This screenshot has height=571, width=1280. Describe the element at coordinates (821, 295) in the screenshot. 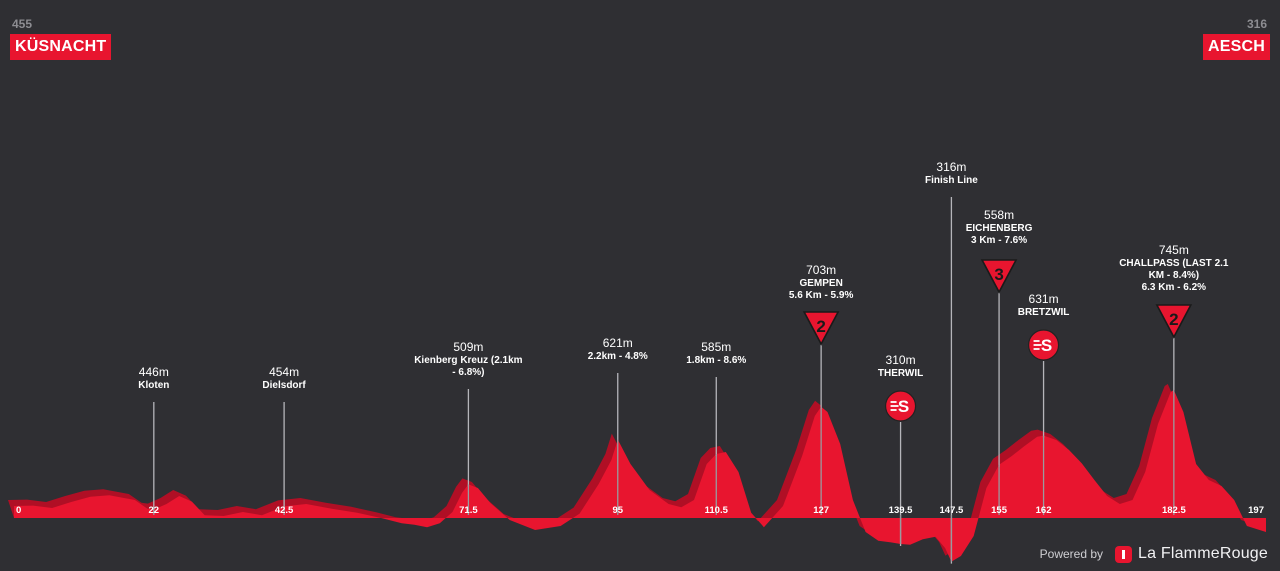

I see `poi-detail: 5.6 Km - 5.9%` at that location.